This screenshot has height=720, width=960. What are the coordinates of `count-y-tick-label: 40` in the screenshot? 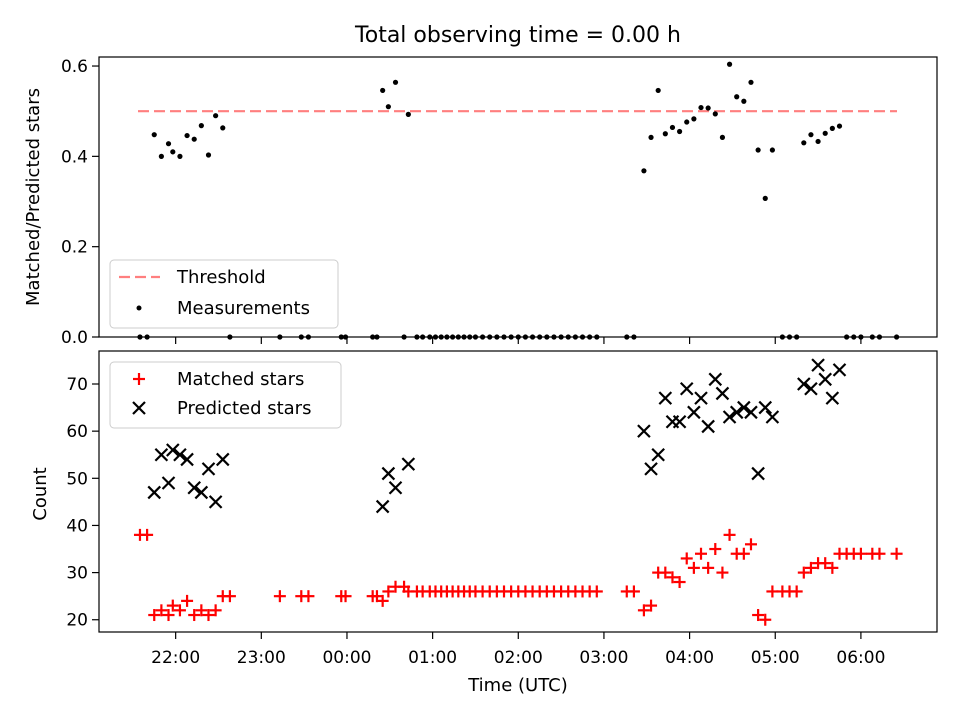 It's located at (77, 526).